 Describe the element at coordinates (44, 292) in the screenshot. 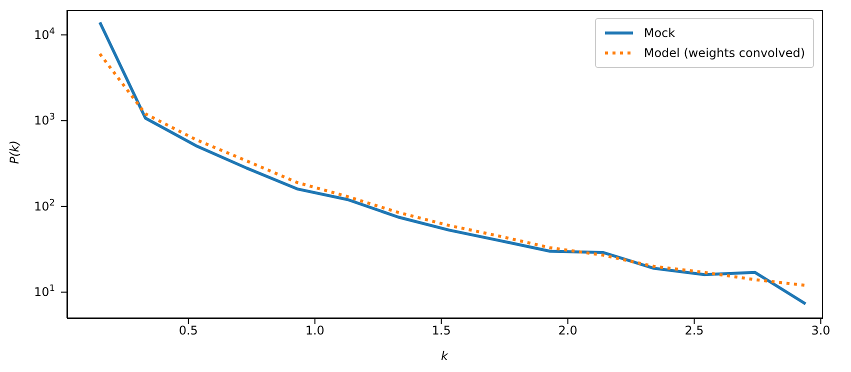

I see `y-tick-label: 10$^{1}$` at that location.